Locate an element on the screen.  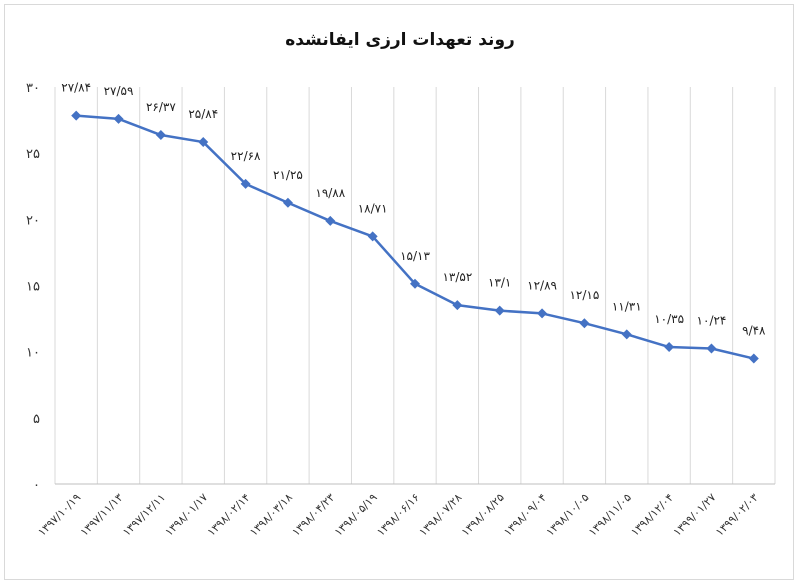
y-tick-label: ۱۰ is located at coordinates (33, 353).